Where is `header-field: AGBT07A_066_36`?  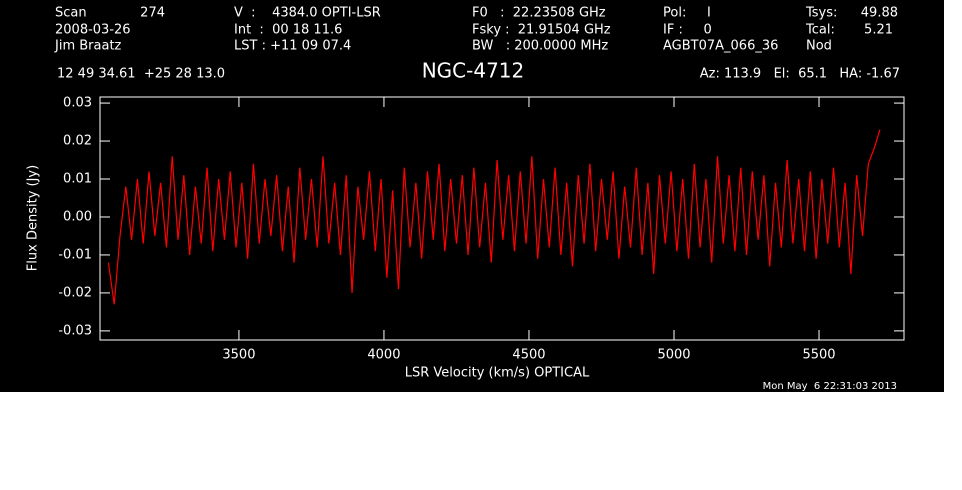
header-field: AGBT07A_066_36 is located at coordinates (720, 46).